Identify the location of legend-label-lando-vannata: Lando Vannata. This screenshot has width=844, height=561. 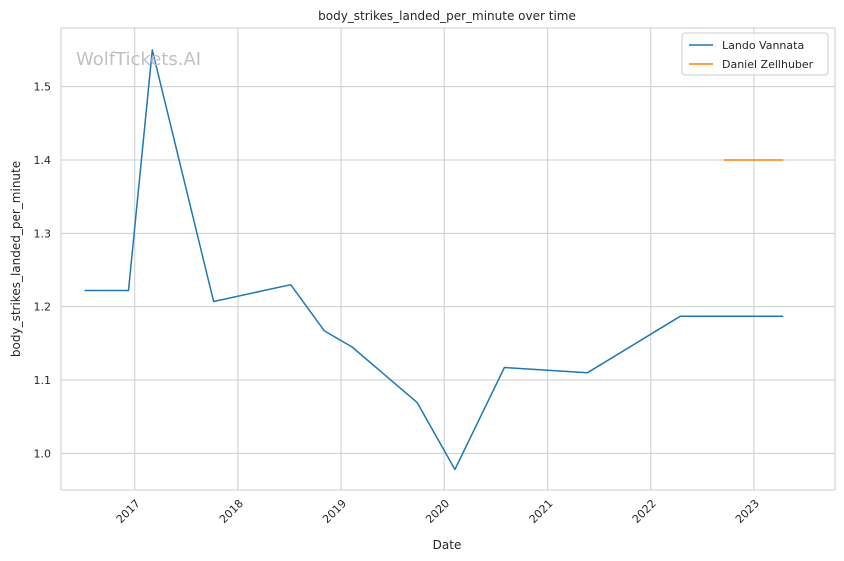
(763, 45).